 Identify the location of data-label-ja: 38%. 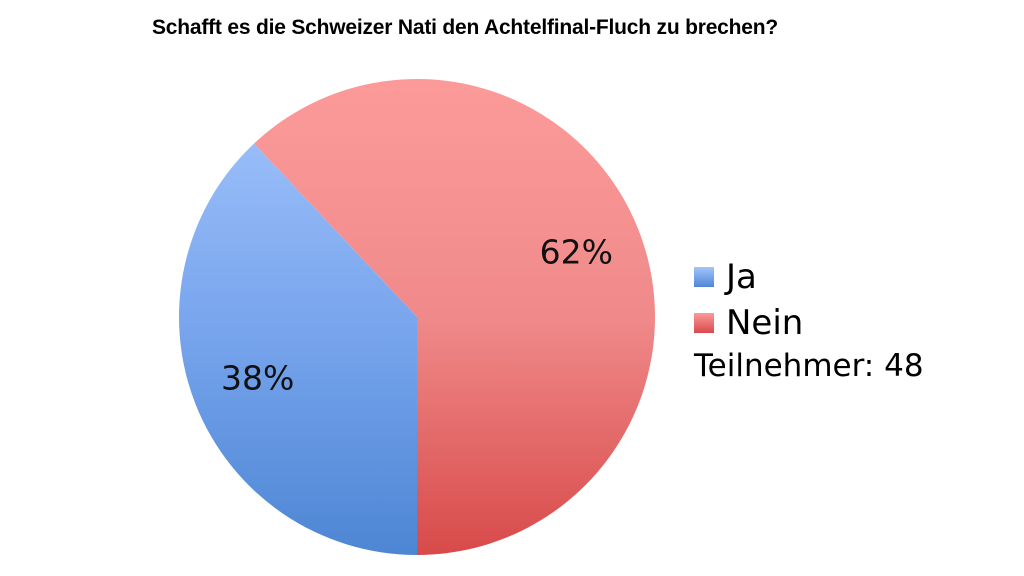
(257, 378).